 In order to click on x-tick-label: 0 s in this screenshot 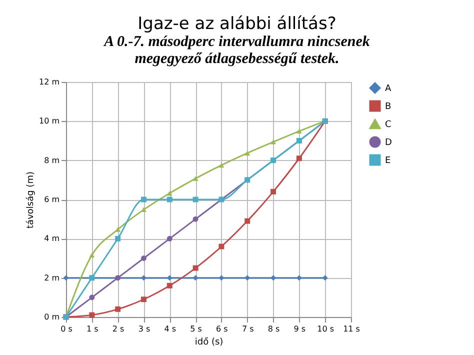, I will do `click(66, 328)`.